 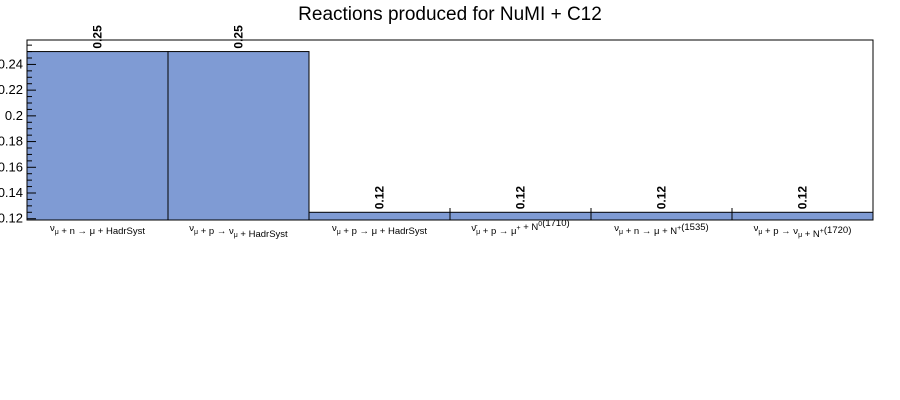 What do you see at coordinates (97, 230) in the screenshot?
I see `x-tick-label: νμ + n → μ + HadrSyst` at bounding box center [97, 230].